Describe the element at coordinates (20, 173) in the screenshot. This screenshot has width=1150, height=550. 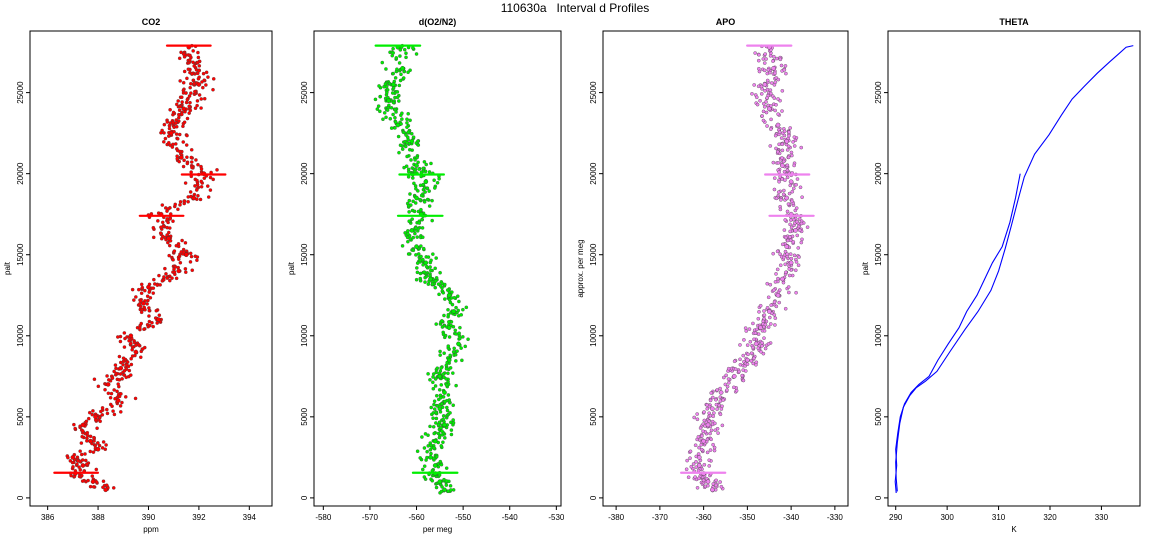
I see `co2-y-tick-label: 20000` at that location.